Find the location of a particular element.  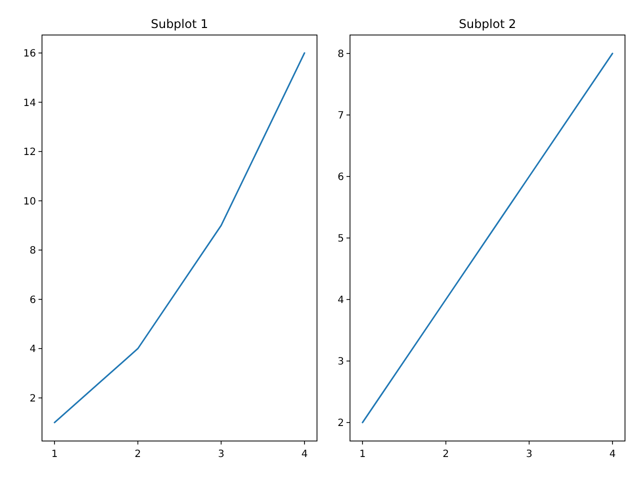

y-tick-label: 5 is located at coordinates (341, 239).